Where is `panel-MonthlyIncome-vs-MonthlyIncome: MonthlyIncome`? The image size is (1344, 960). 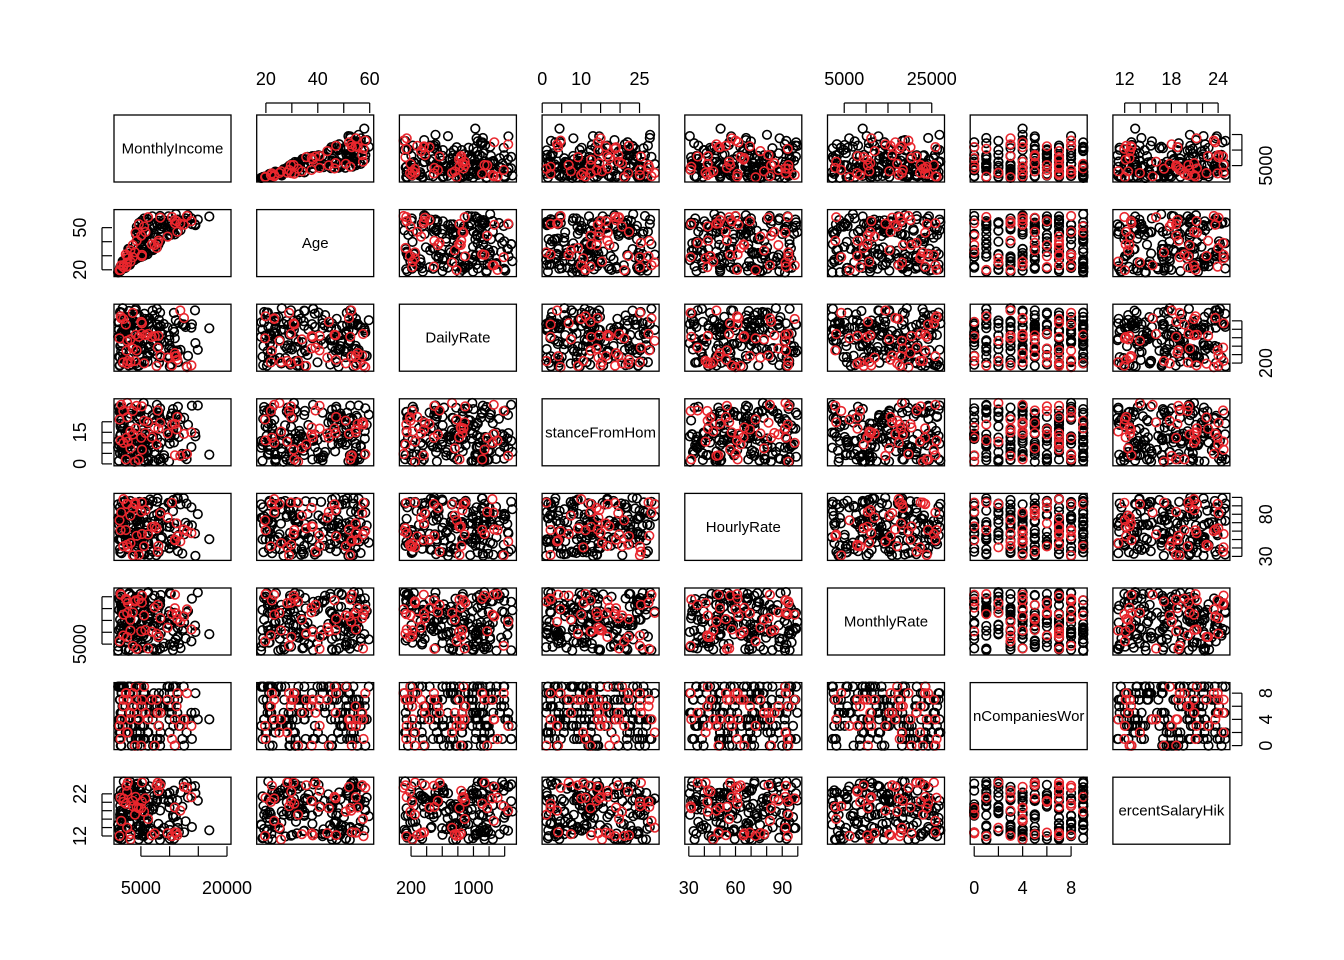 panel-MonthlyIncome-vs-MonthlyIncome: MonthlyIncome is located at coordinates (172, 148).